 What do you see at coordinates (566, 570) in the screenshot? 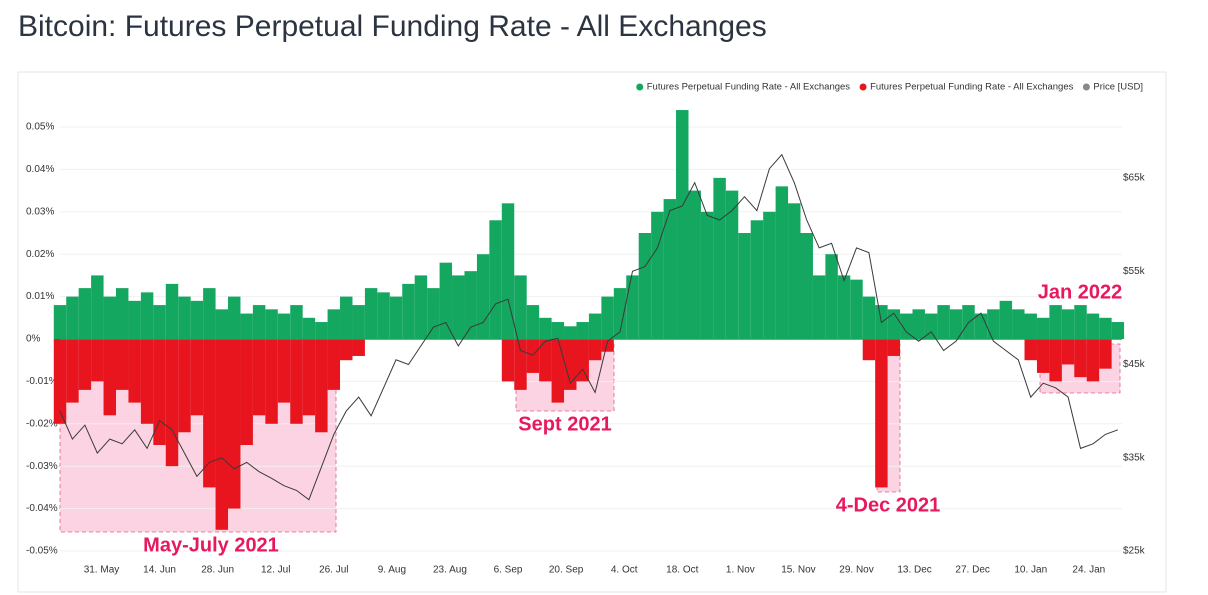
I see `x-tick-label: 20. Sep` at bounding box center [566, 570].